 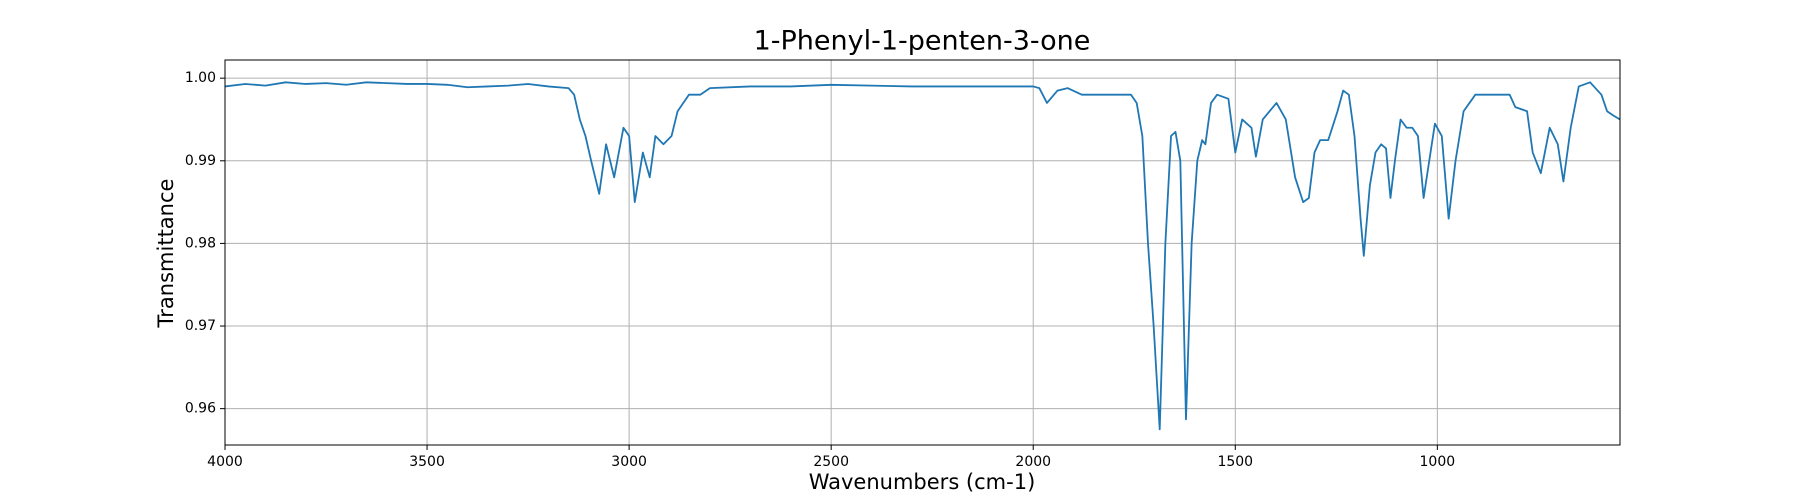 I want to click on y-tick-label: 0.98, so click(x=200, y=243).